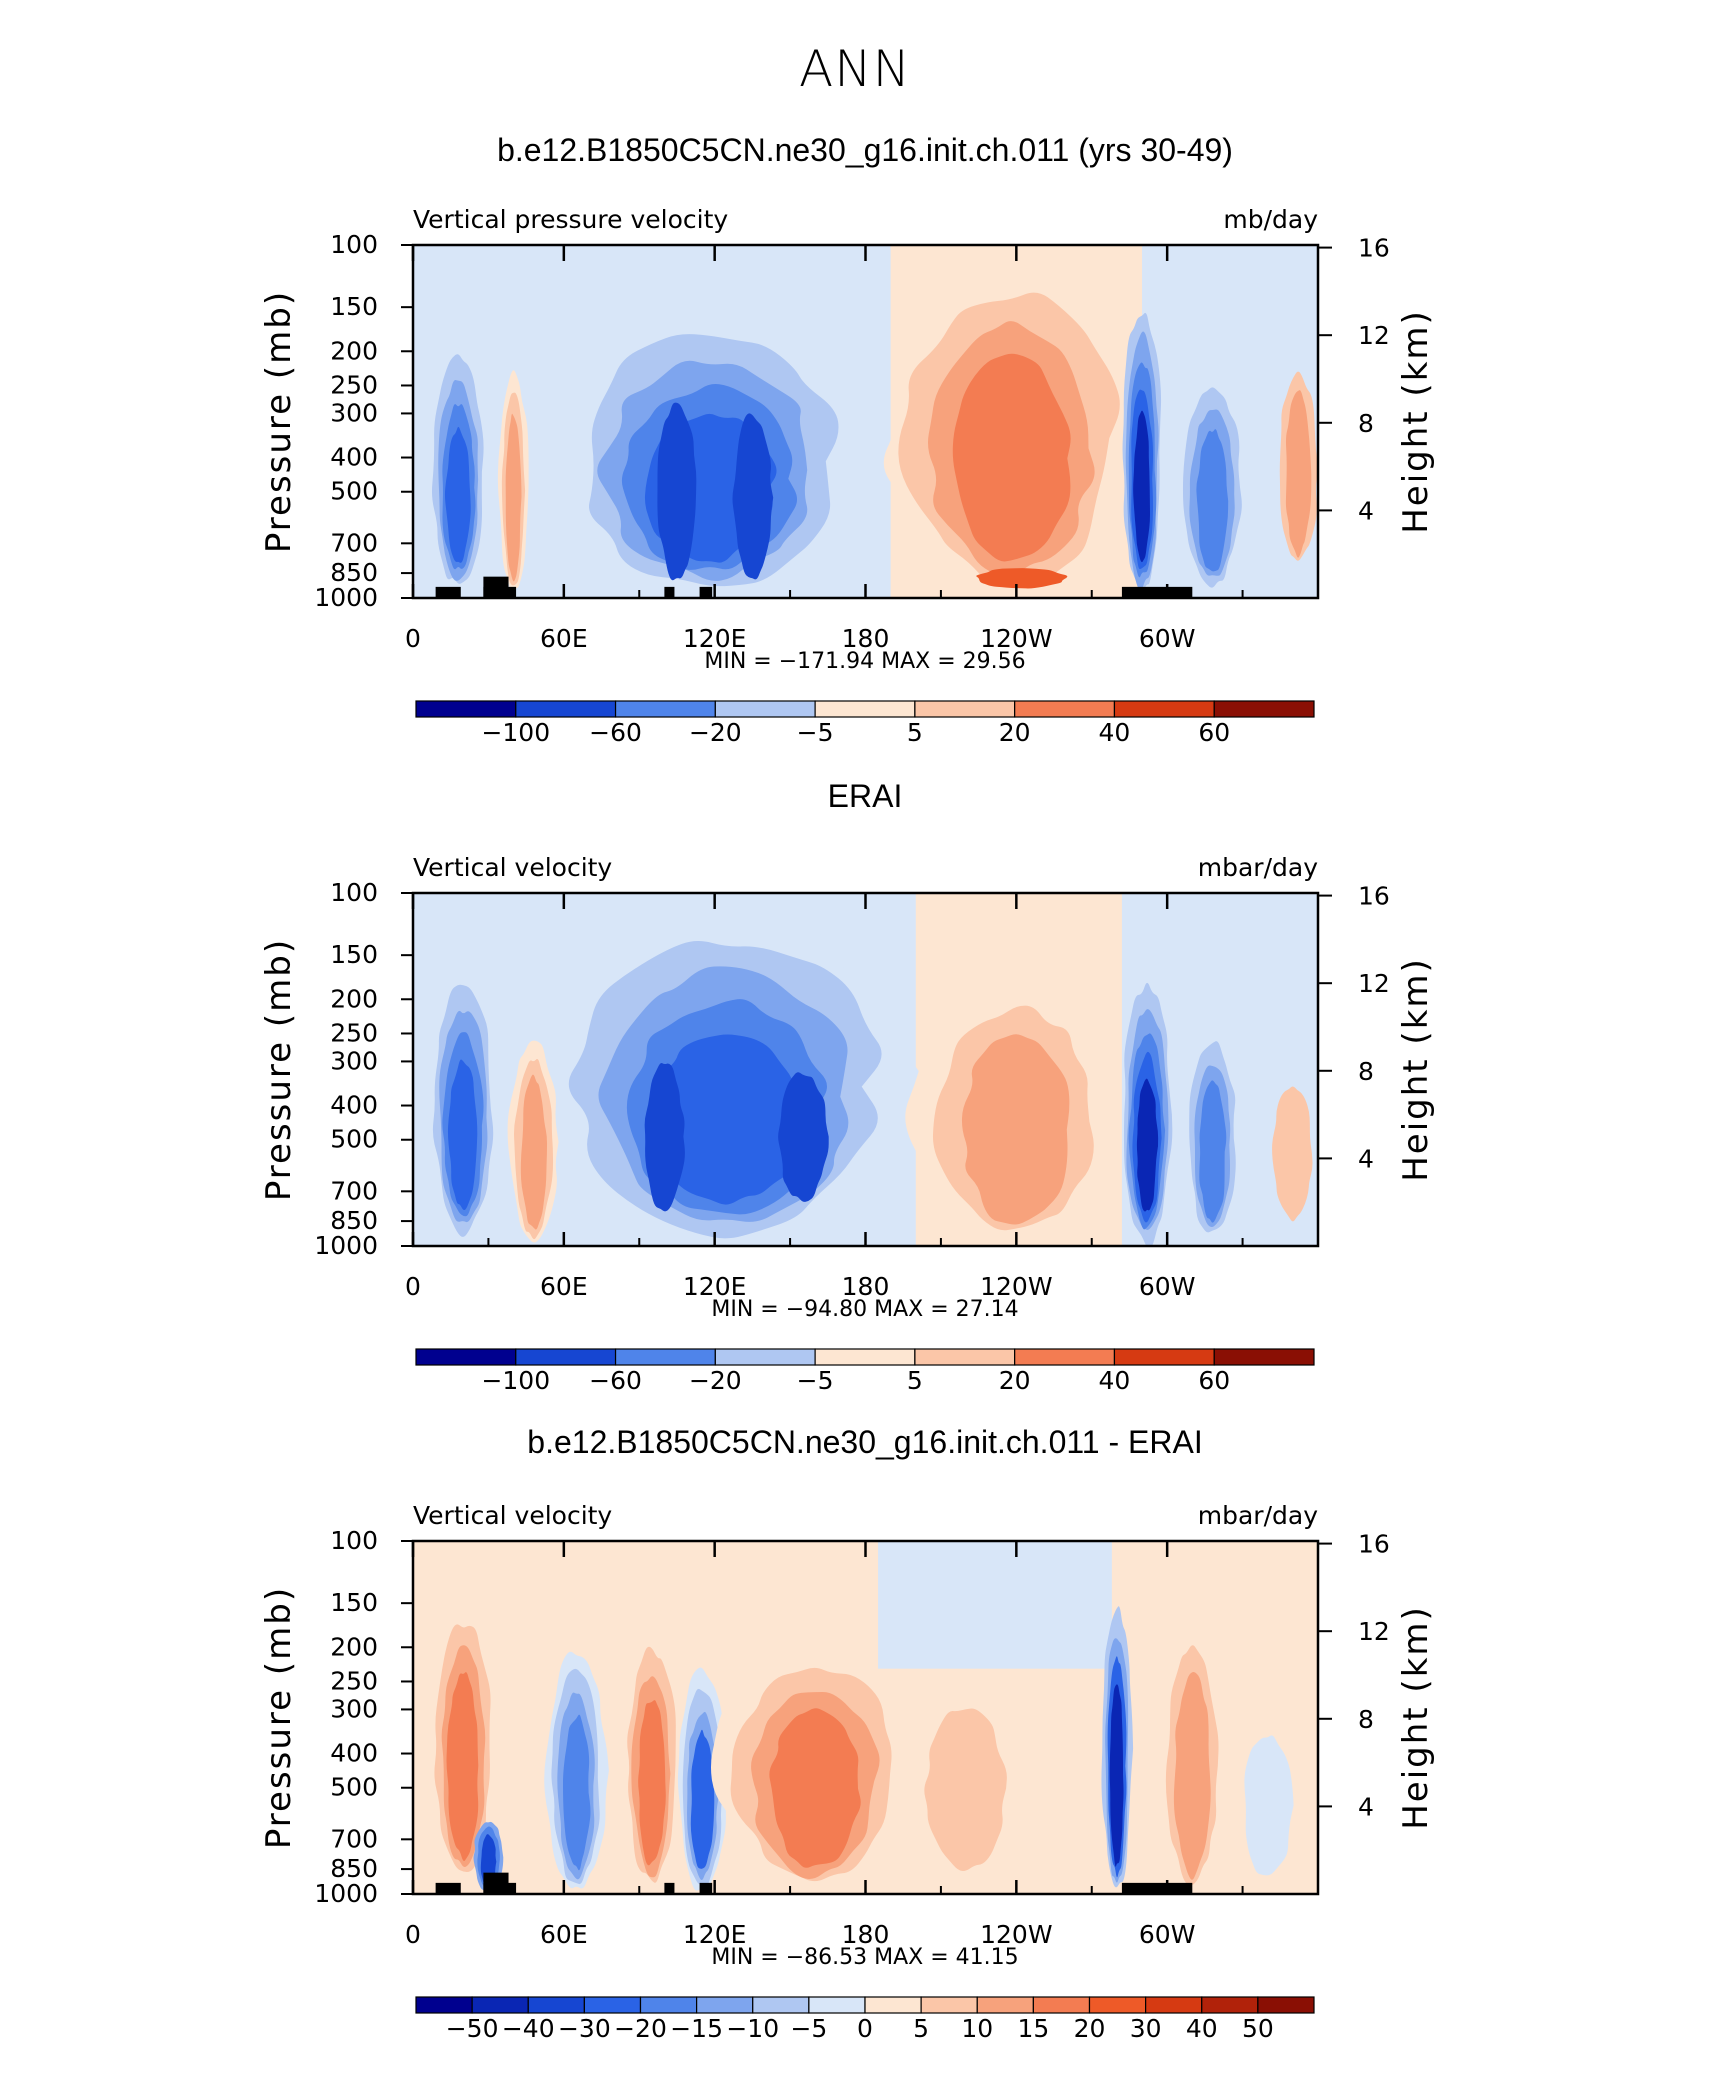 Image resolution: width=1710 pixels, height=2074 pixels. Describe the element at coordinates (854, 69) in the screenshot. I see `figure-title: ANN` at that location.